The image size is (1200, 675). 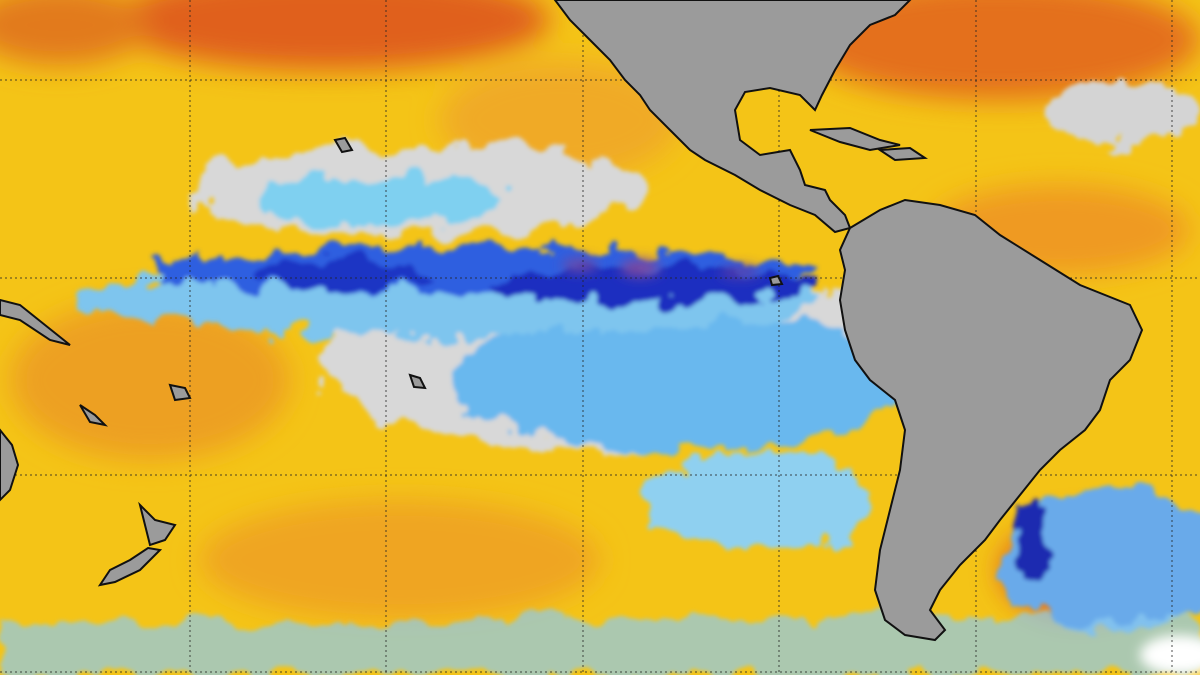 What do you see at coordinates (1030, 540) in the screenshot?
I see `cold-patch` at bounding box center [1030, 540].